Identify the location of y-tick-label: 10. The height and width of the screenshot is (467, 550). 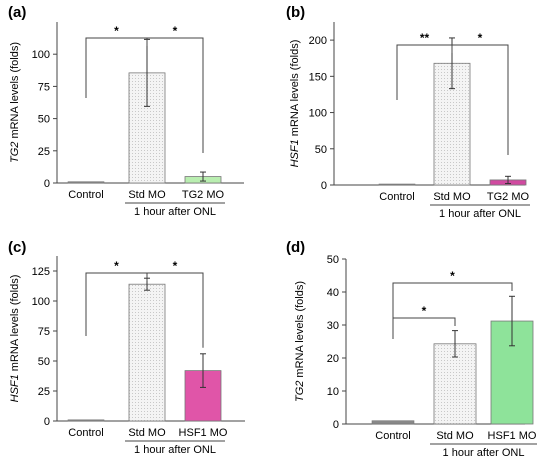
(333, 392).